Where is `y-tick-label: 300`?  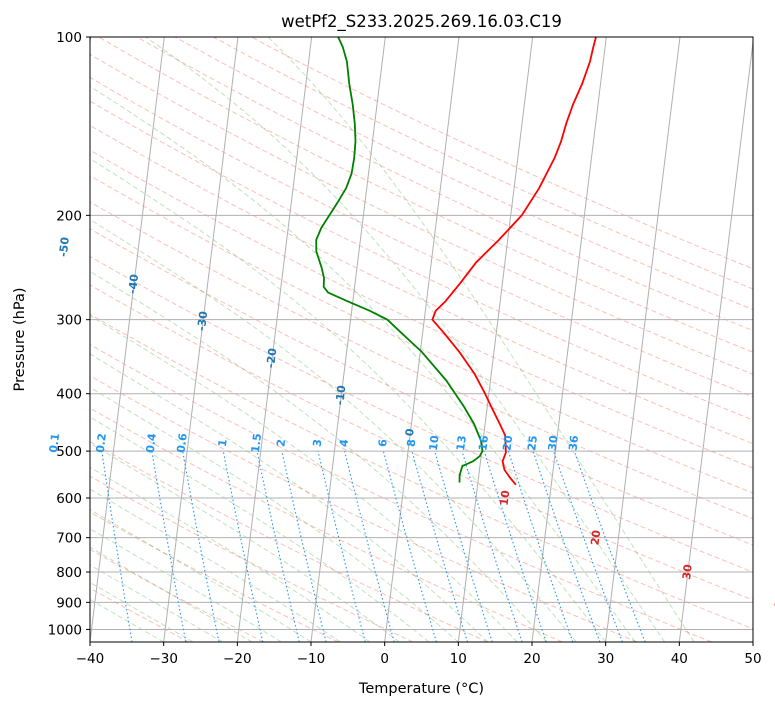
y-tick-label: 300 is located at coordinates (69, 321).